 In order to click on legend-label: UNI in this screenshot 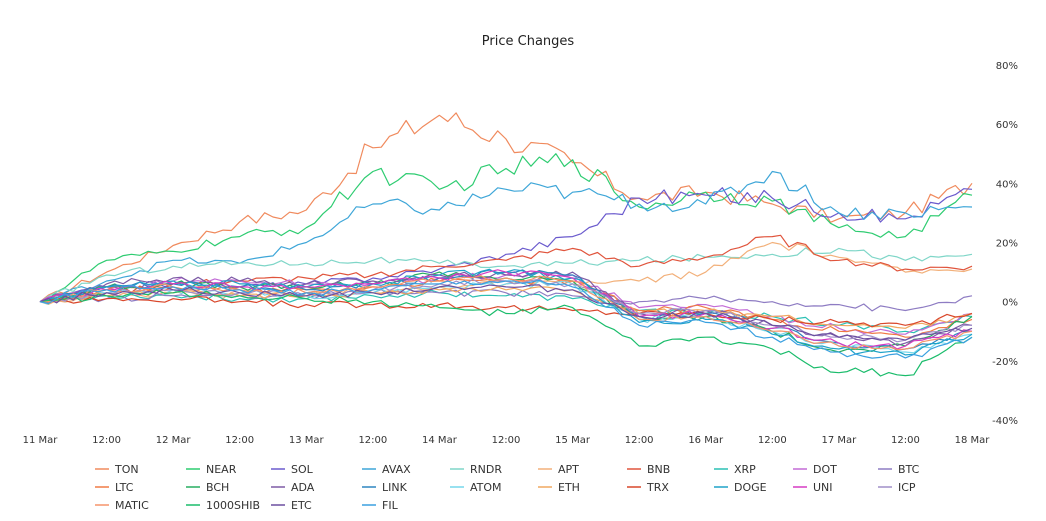, I will do `click(823, 487)`.